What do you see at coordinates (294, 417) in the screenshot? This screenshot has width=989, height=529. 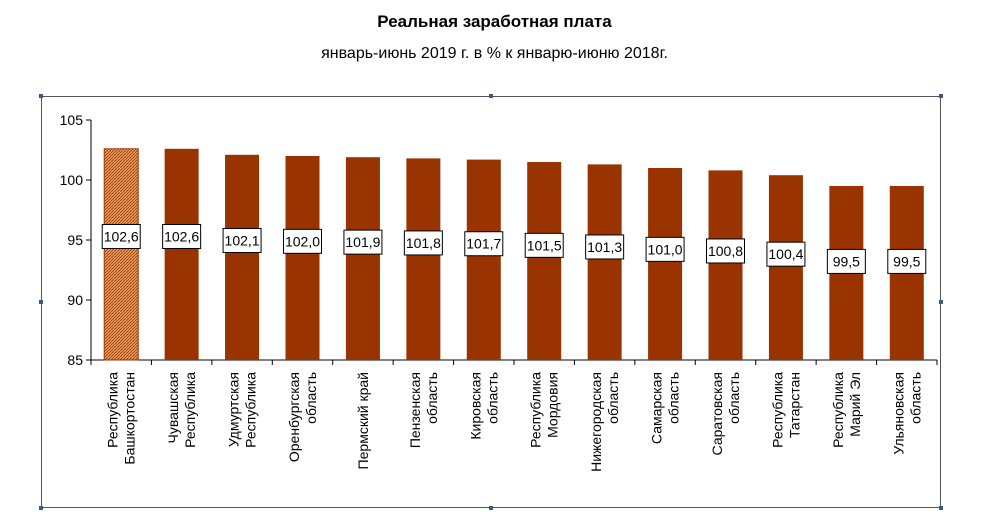 I see `category-label: Оренбургская` at bounding box center [294, 417].